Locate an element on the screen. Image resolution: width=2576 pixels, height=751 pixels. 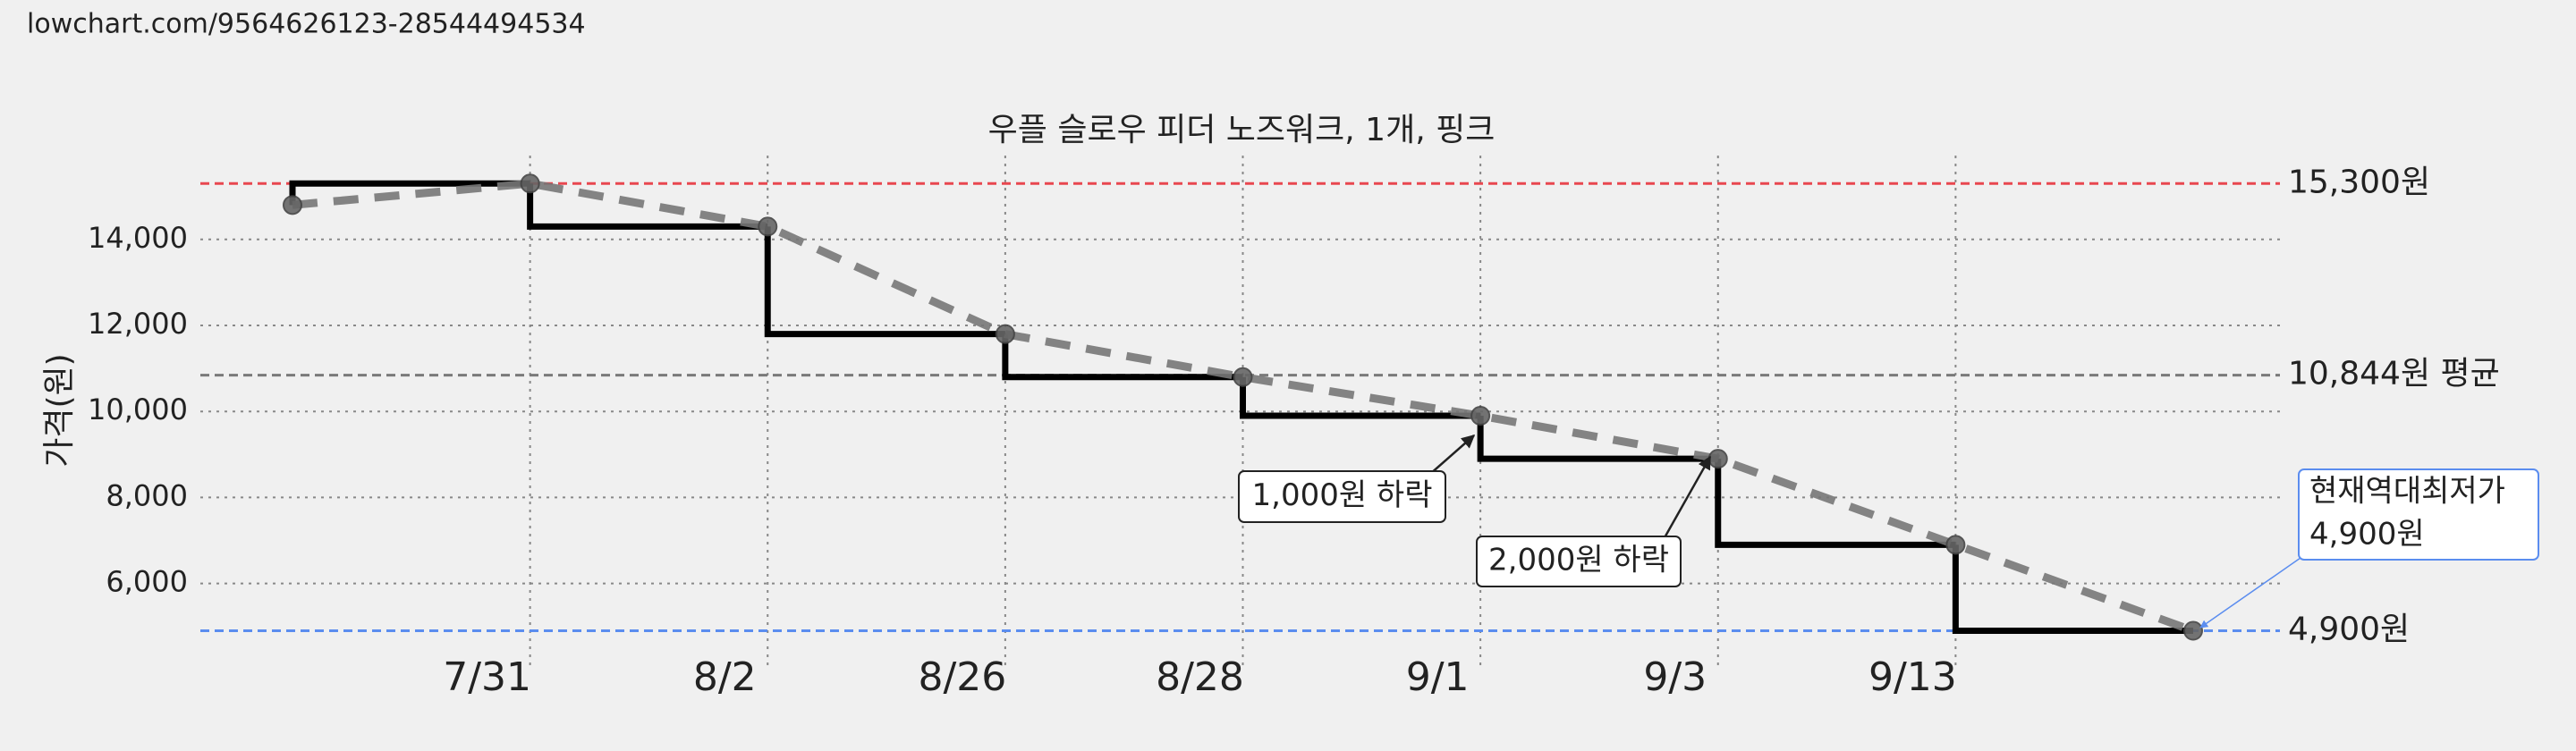
annotation-text: 4,900원 is located at coordinates (2367, 535).